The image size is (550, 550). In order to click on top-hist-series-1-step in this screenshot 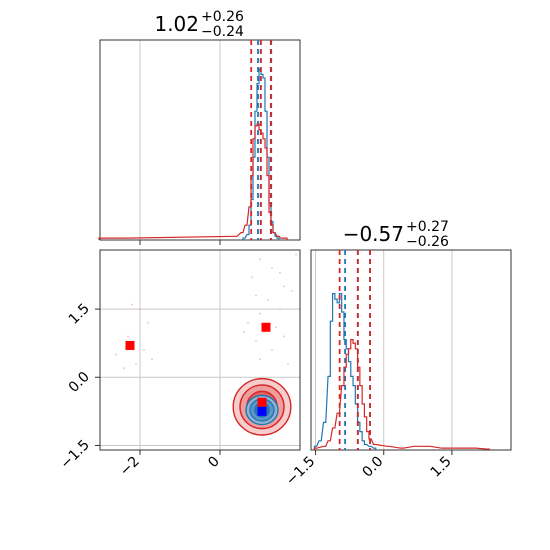, I will do `click(193, 181)`.